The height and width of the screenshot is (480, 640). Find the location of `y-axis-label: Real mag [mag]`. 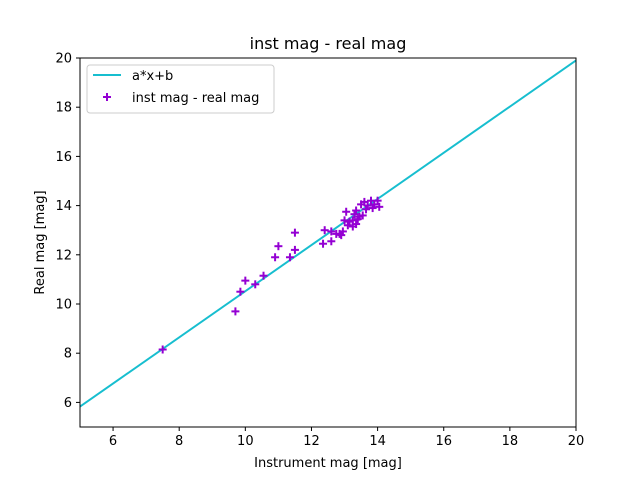

y-axis-label: Real mag [mag] is located at coordinates (40, 242).